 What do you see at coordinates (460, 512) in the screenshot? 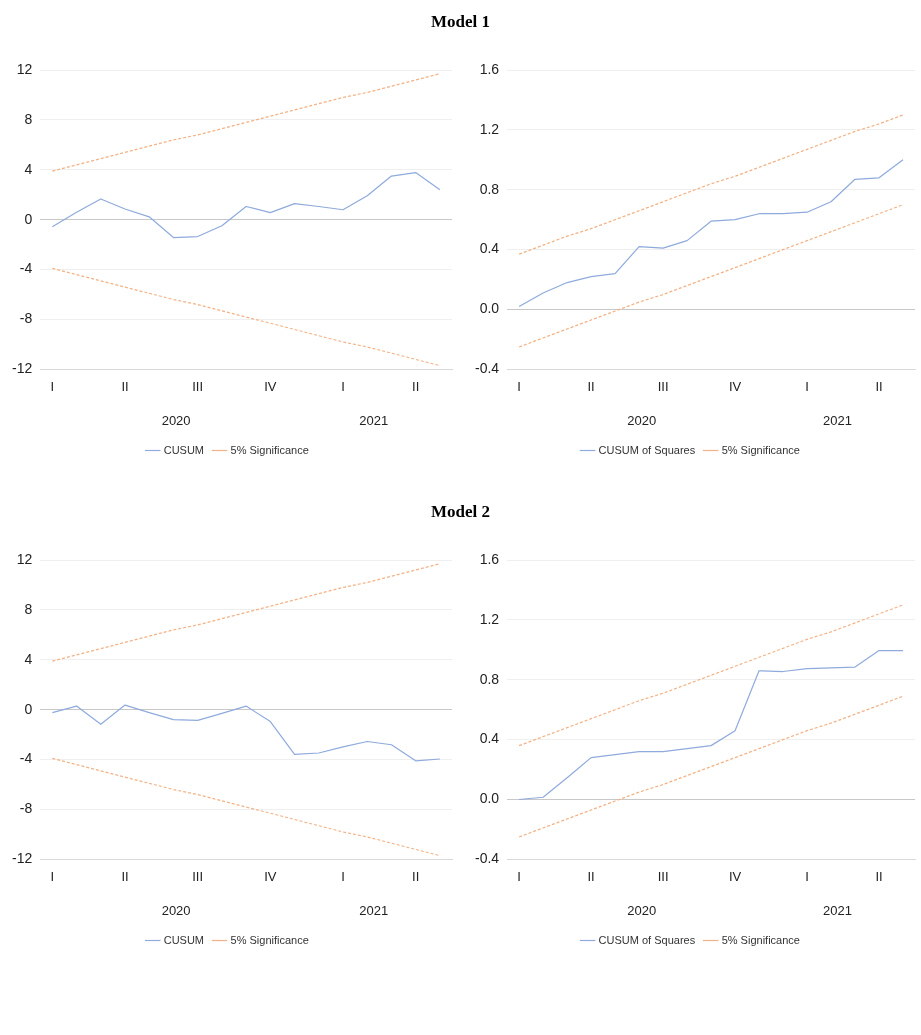
I see `chart-title: Model 2` at bounding box center [460, 512].